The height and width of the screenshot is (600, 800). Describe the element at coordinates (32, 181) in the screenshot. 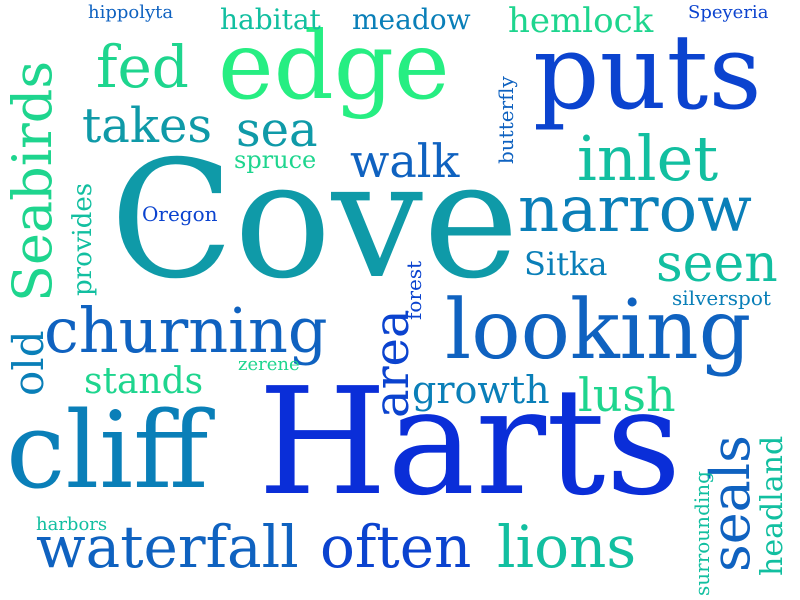

I see `word-seabirds: Seabirds` at that location.